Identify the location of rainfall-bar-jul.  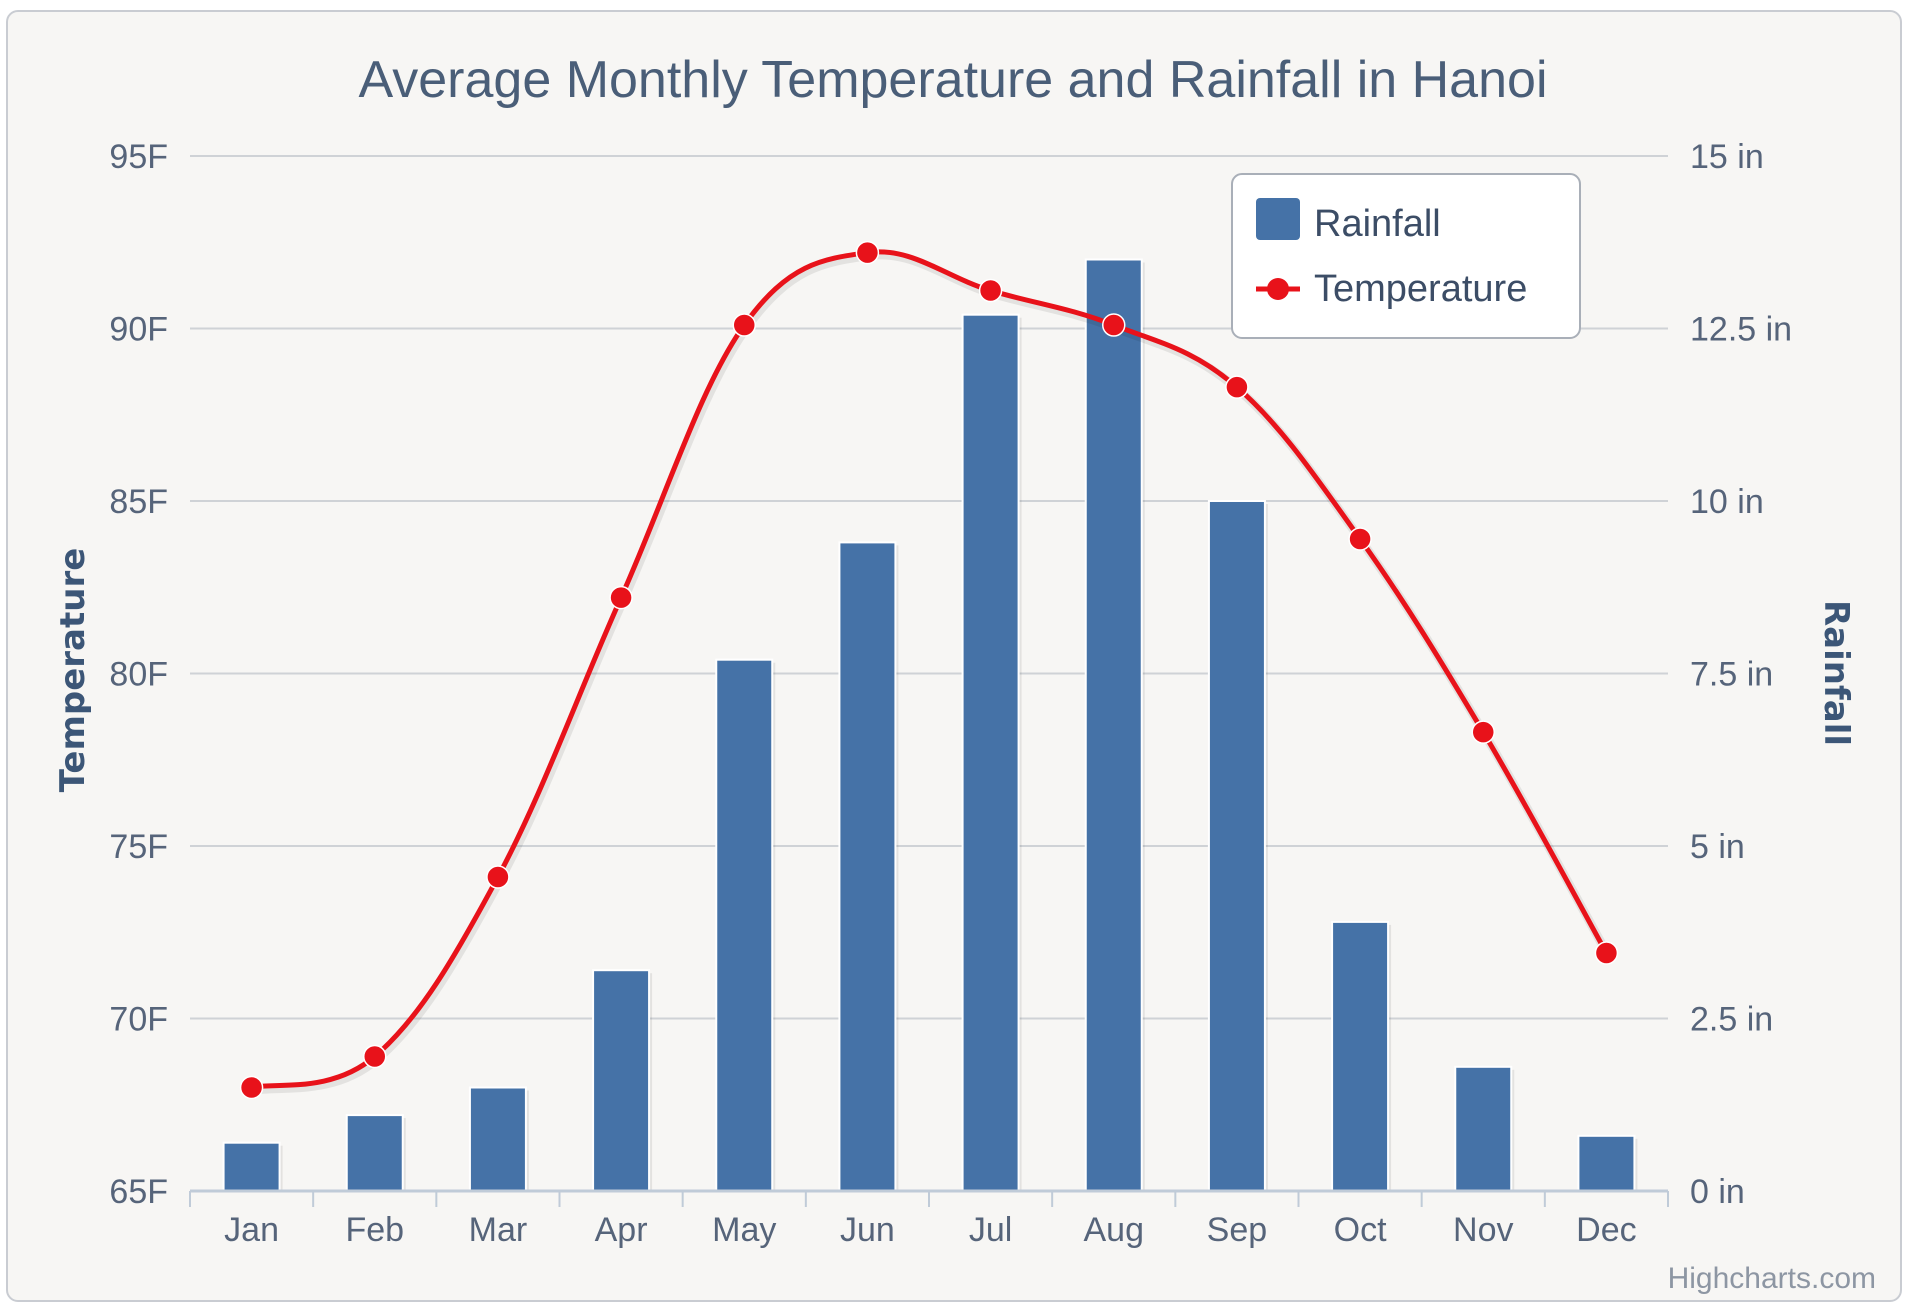
(990, 752).